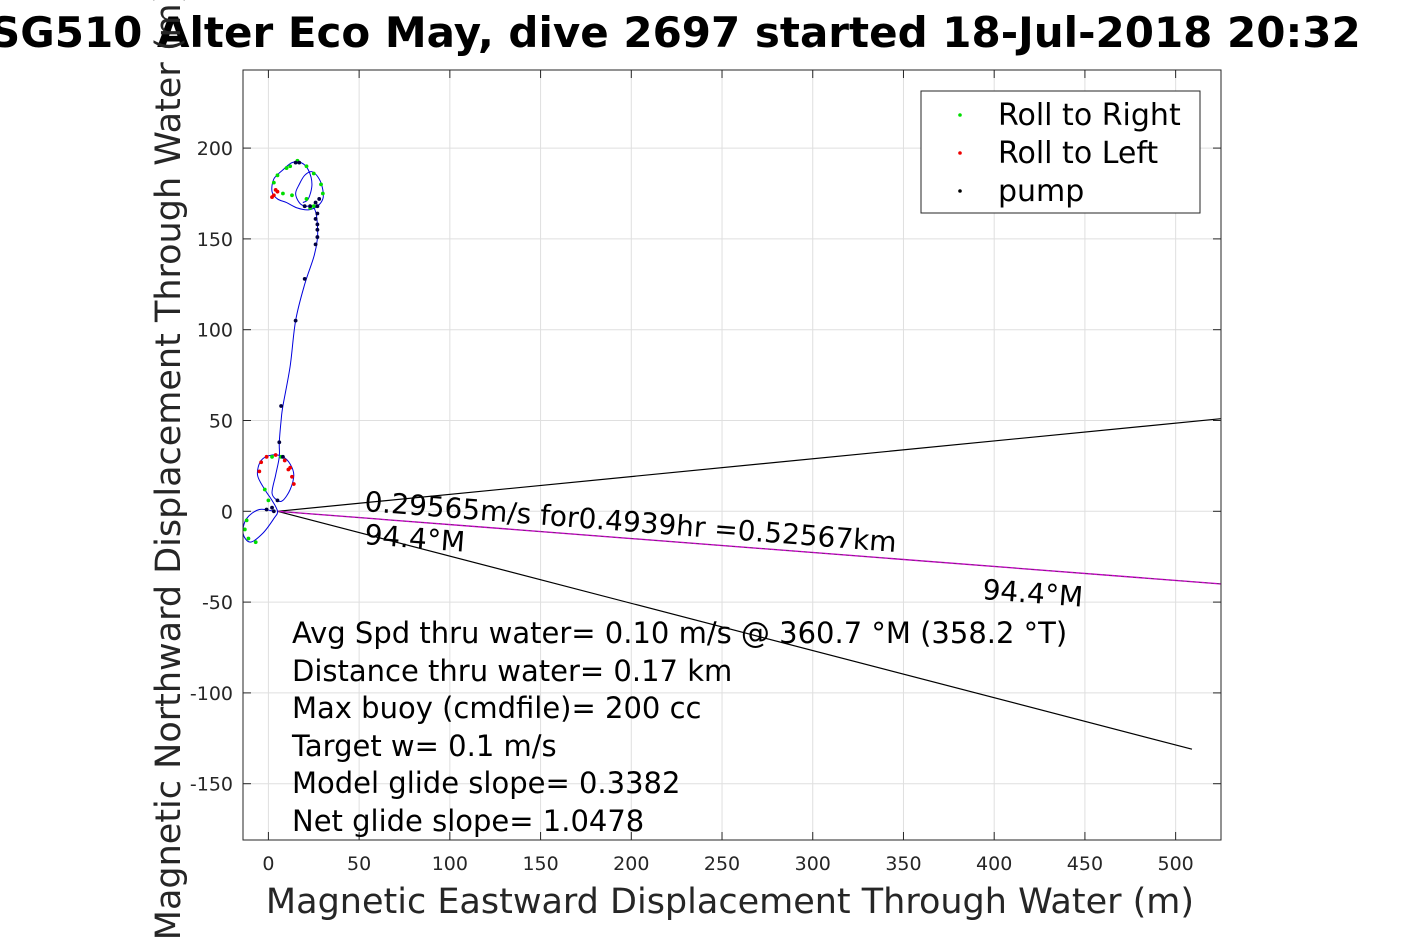  What do you see at coordinates (424, 746) in the screenshot?
I see `stat-target-w: Target w= 0.1 m/s` at bounding box center [424, 746].